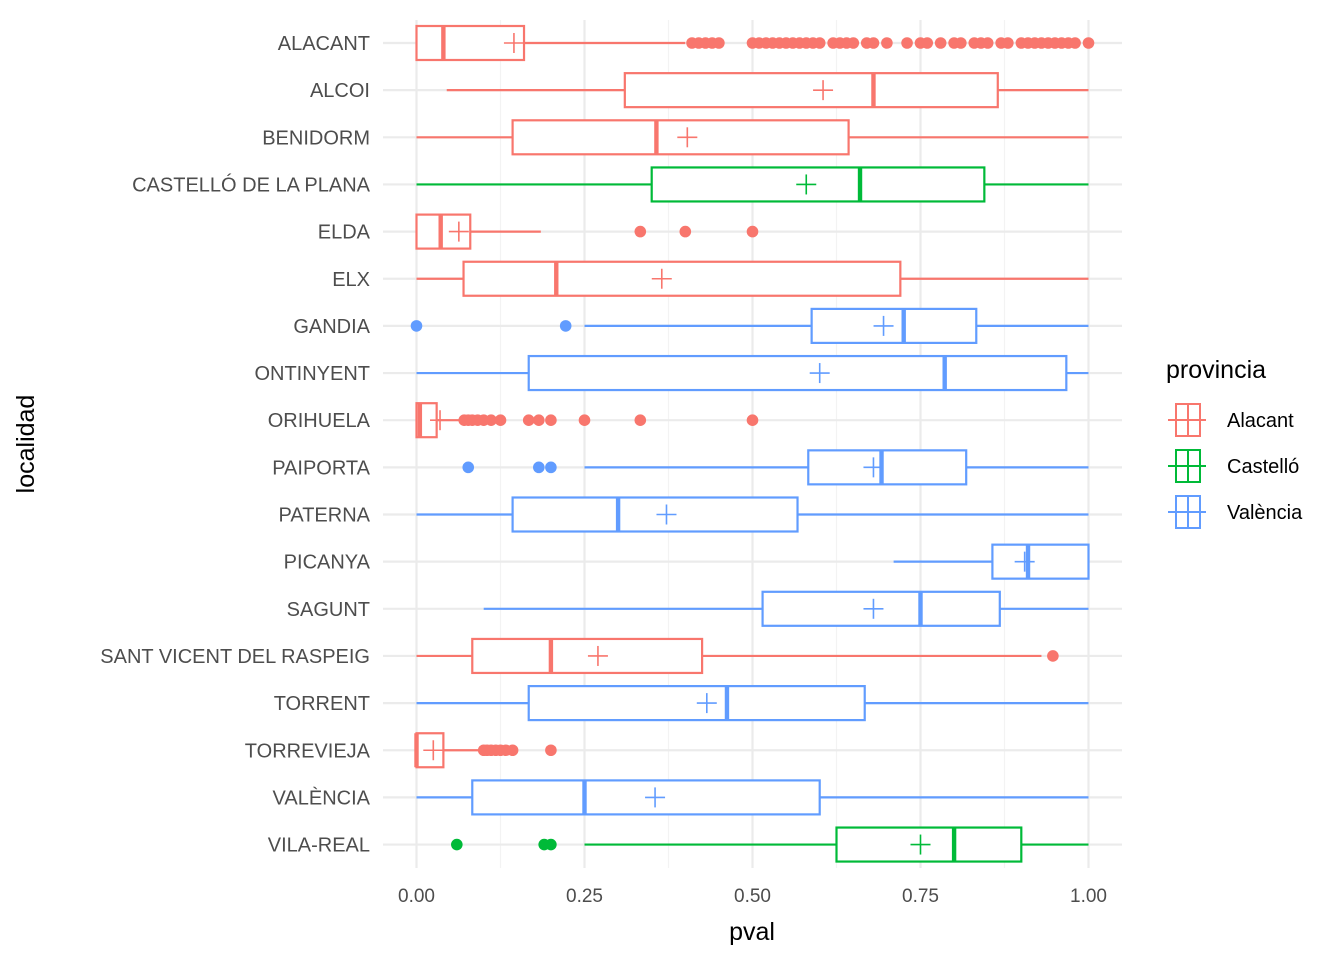 Image resolution: width=1344 pixels, height=960 pixels. What do you see at coordinates (587, 231) in the screenshot?
I see `box-elda` at bounding box center [587, 231].